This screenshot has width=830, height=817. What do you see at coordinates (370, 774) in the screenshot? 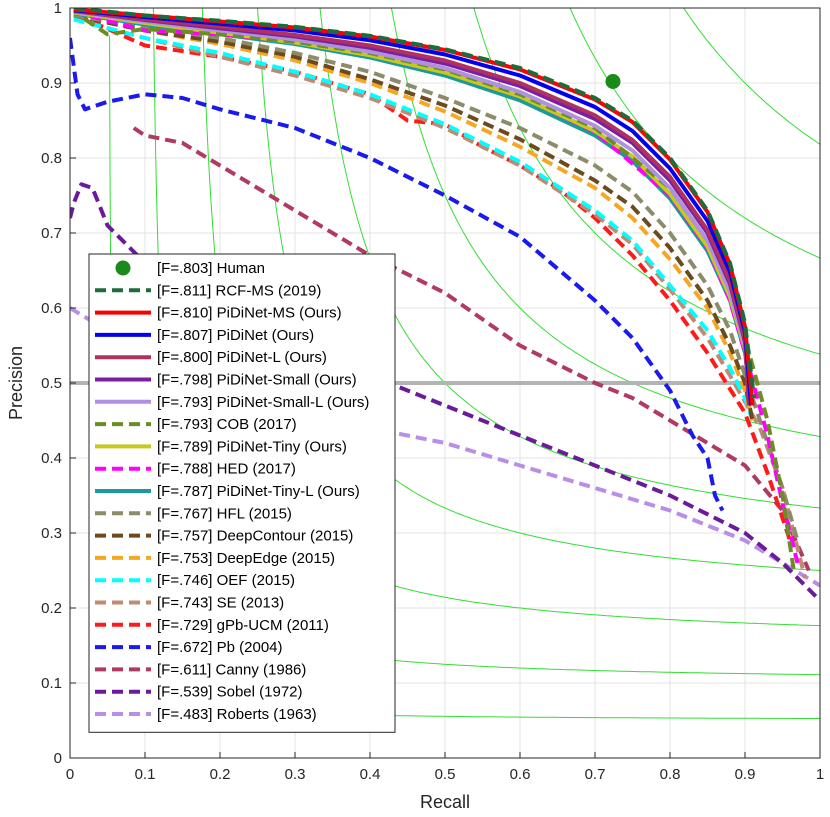
I see `x-tick-label: 0.4` at bounding box center [370, 774].